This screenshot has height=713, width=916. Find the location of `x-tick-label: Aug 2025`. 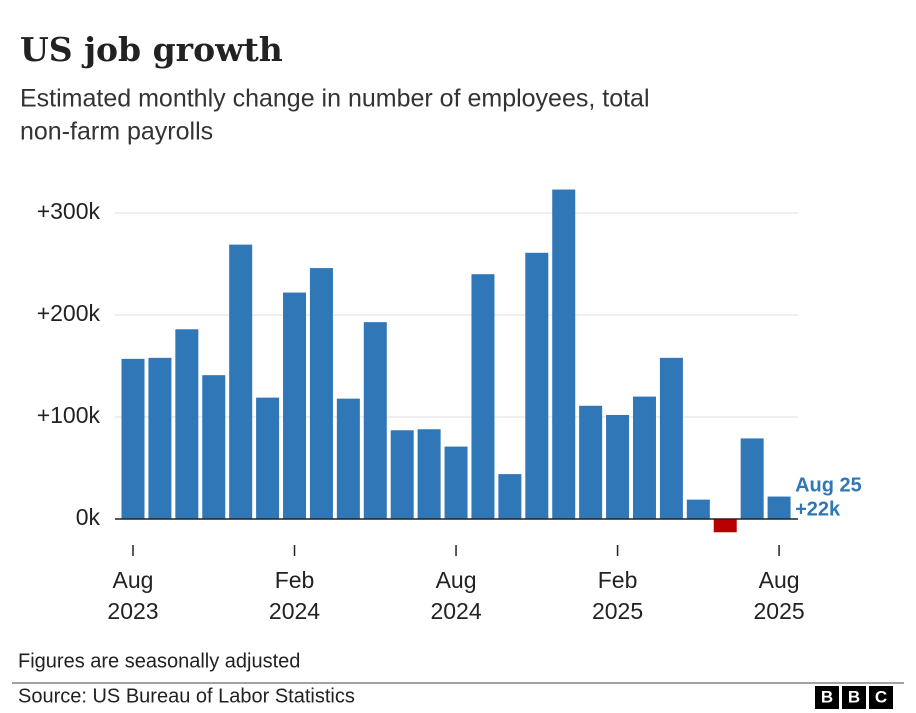

x-tick-label: Aug 2025 is located at coordinates (778, 595).